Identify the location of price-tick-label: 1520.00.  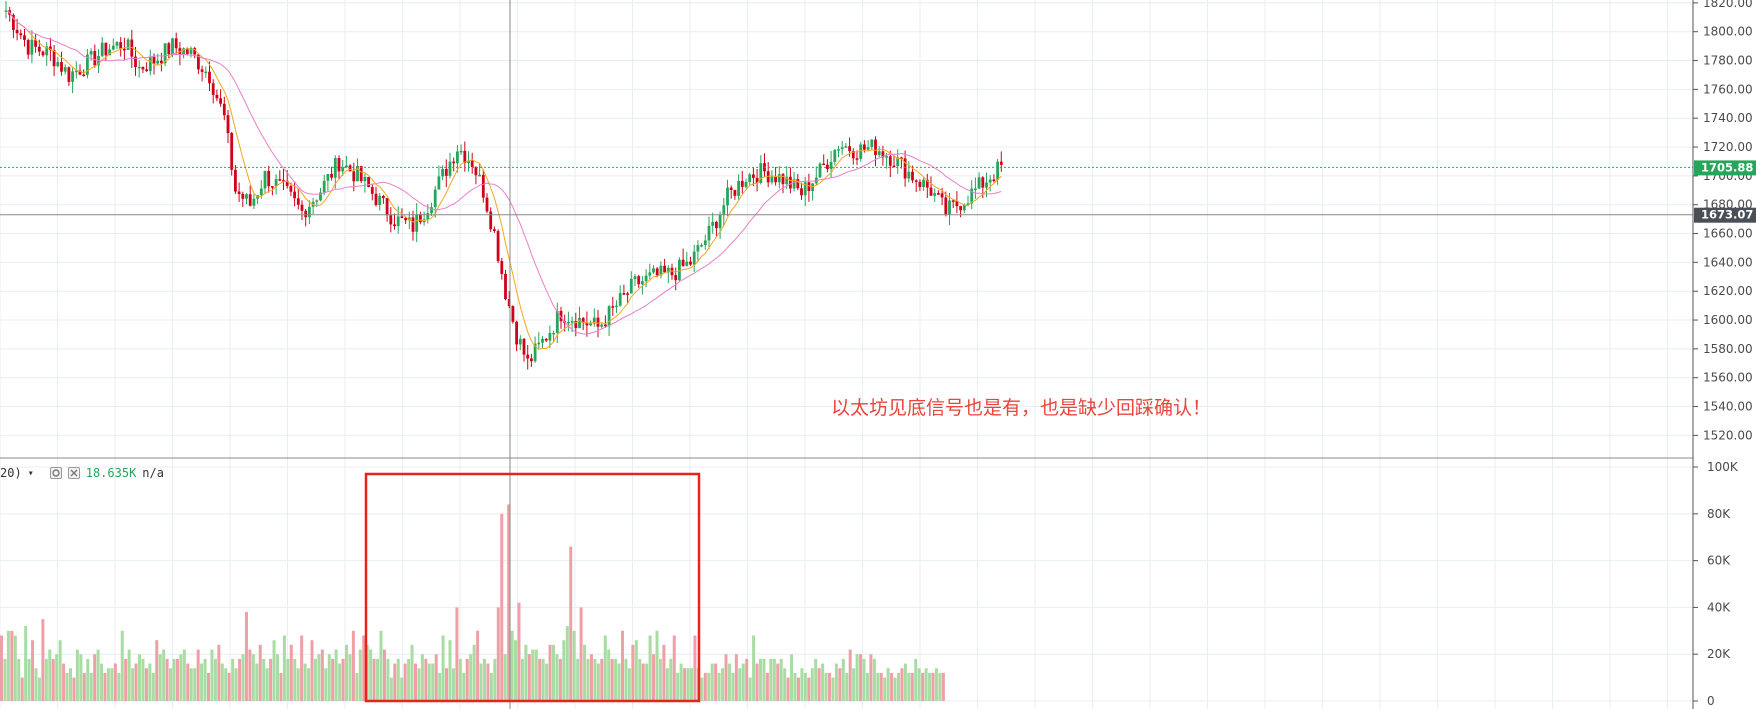
(1728, 435).